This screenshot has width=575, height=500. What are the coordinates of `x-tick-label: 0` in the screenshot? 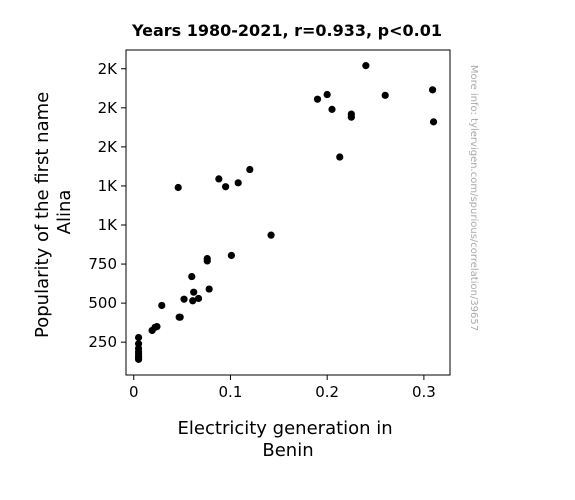 It's located at (134, 392).